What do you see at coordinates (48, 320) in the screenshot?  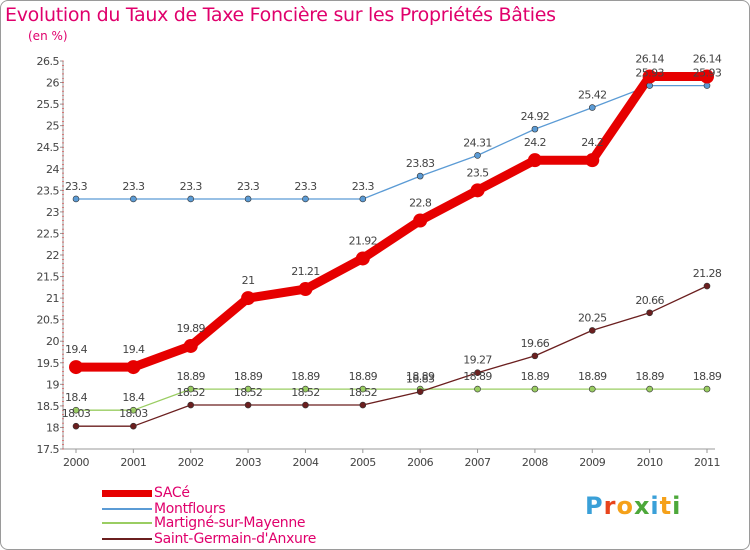 I see `y-tick-label: 20.5` at bounding box center [48, 320].